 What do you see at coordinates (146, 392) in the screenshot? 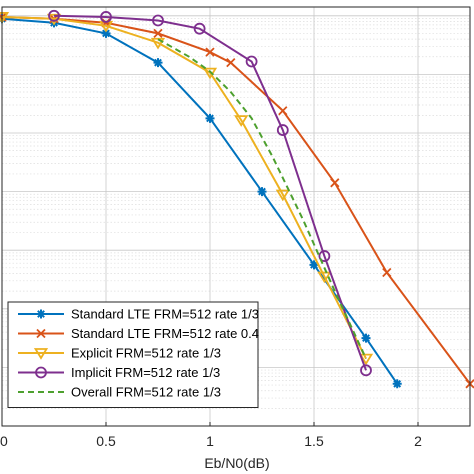
I see `legend-entry-label: Overall FRM=512 rate 1/3` at bounding box center [146, 392].